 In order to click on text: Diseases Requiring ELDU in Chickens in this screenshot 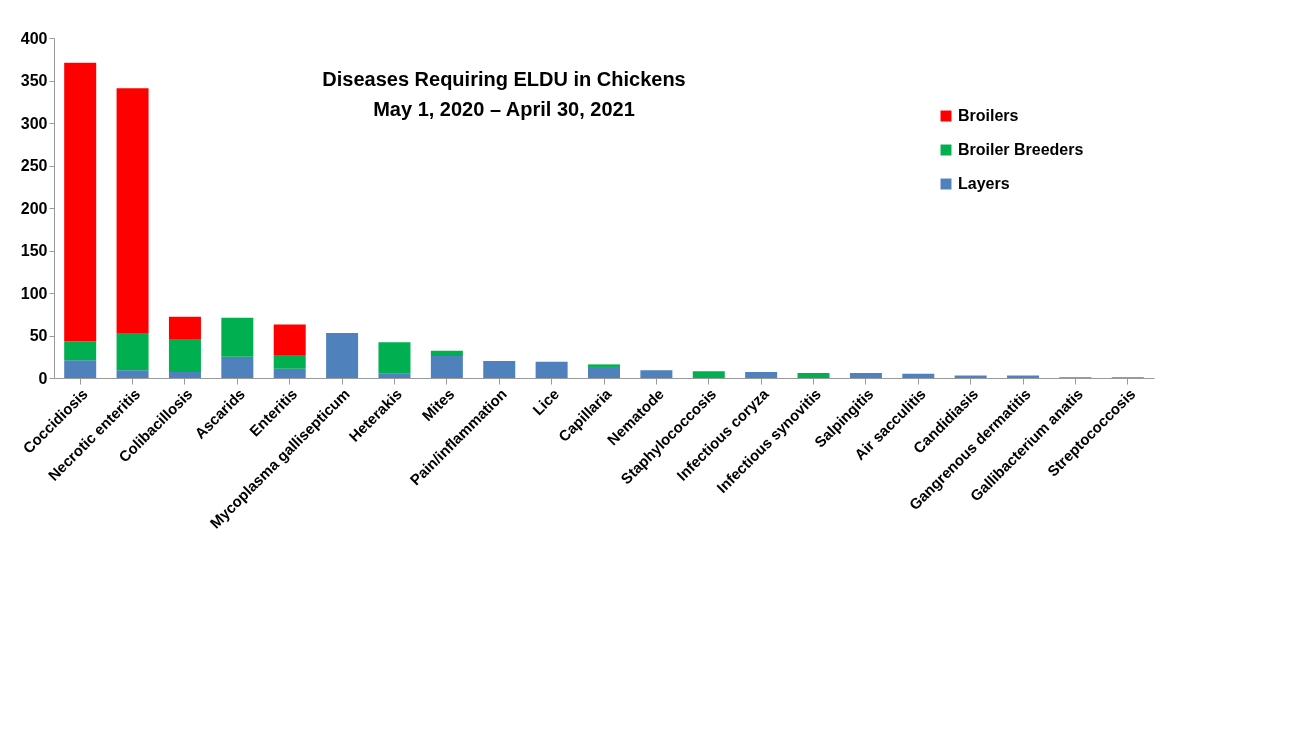, I will do `click(504, 79)`.